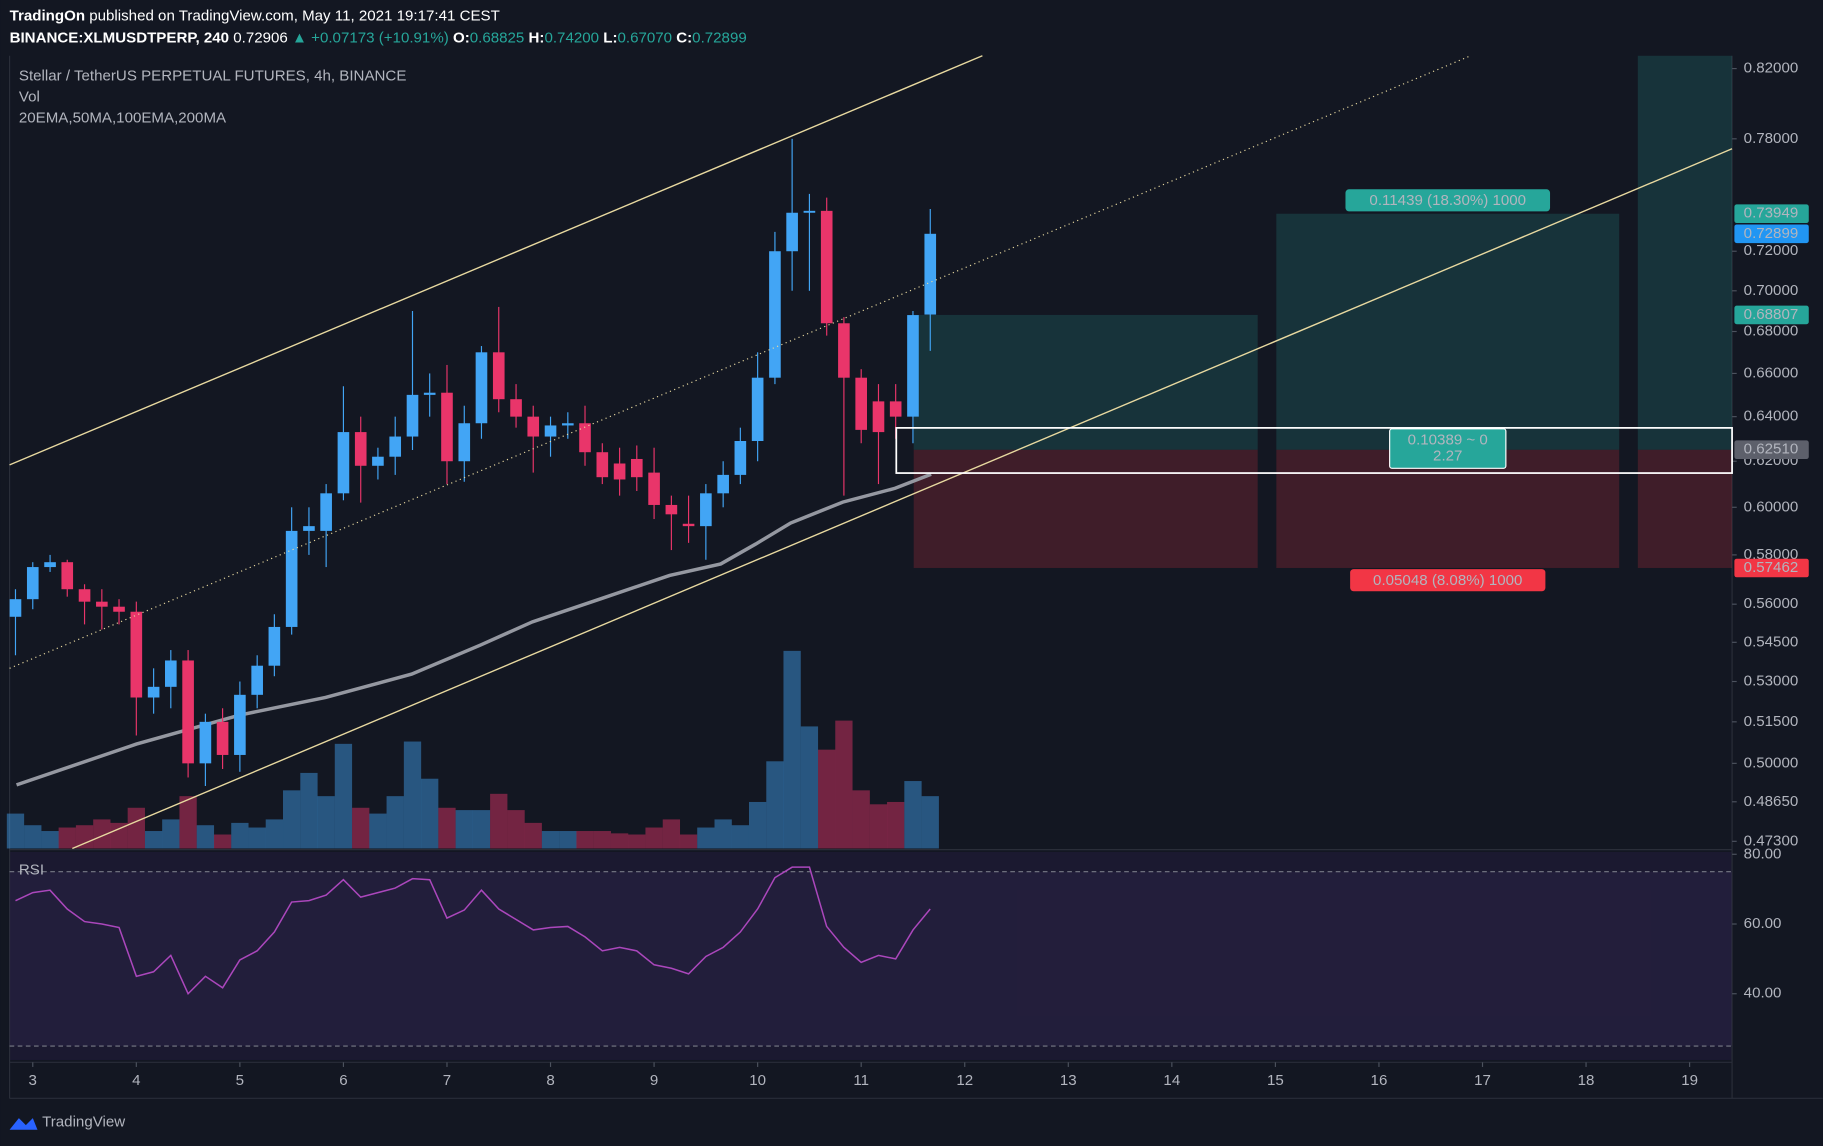  I want to click on x-tick-label: 17, so click(1482, 1080).